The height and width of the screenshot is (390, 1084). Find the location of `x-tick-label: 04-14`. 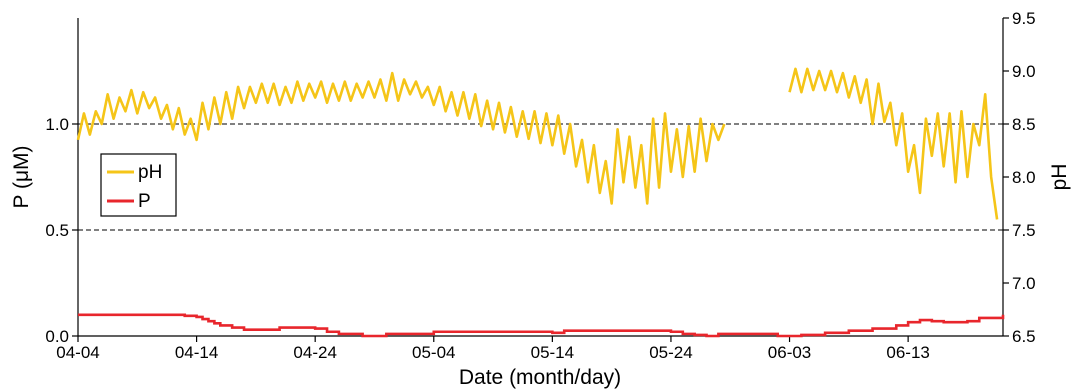

x-tick-label: 04-14 is located at coordinates (196, 352).